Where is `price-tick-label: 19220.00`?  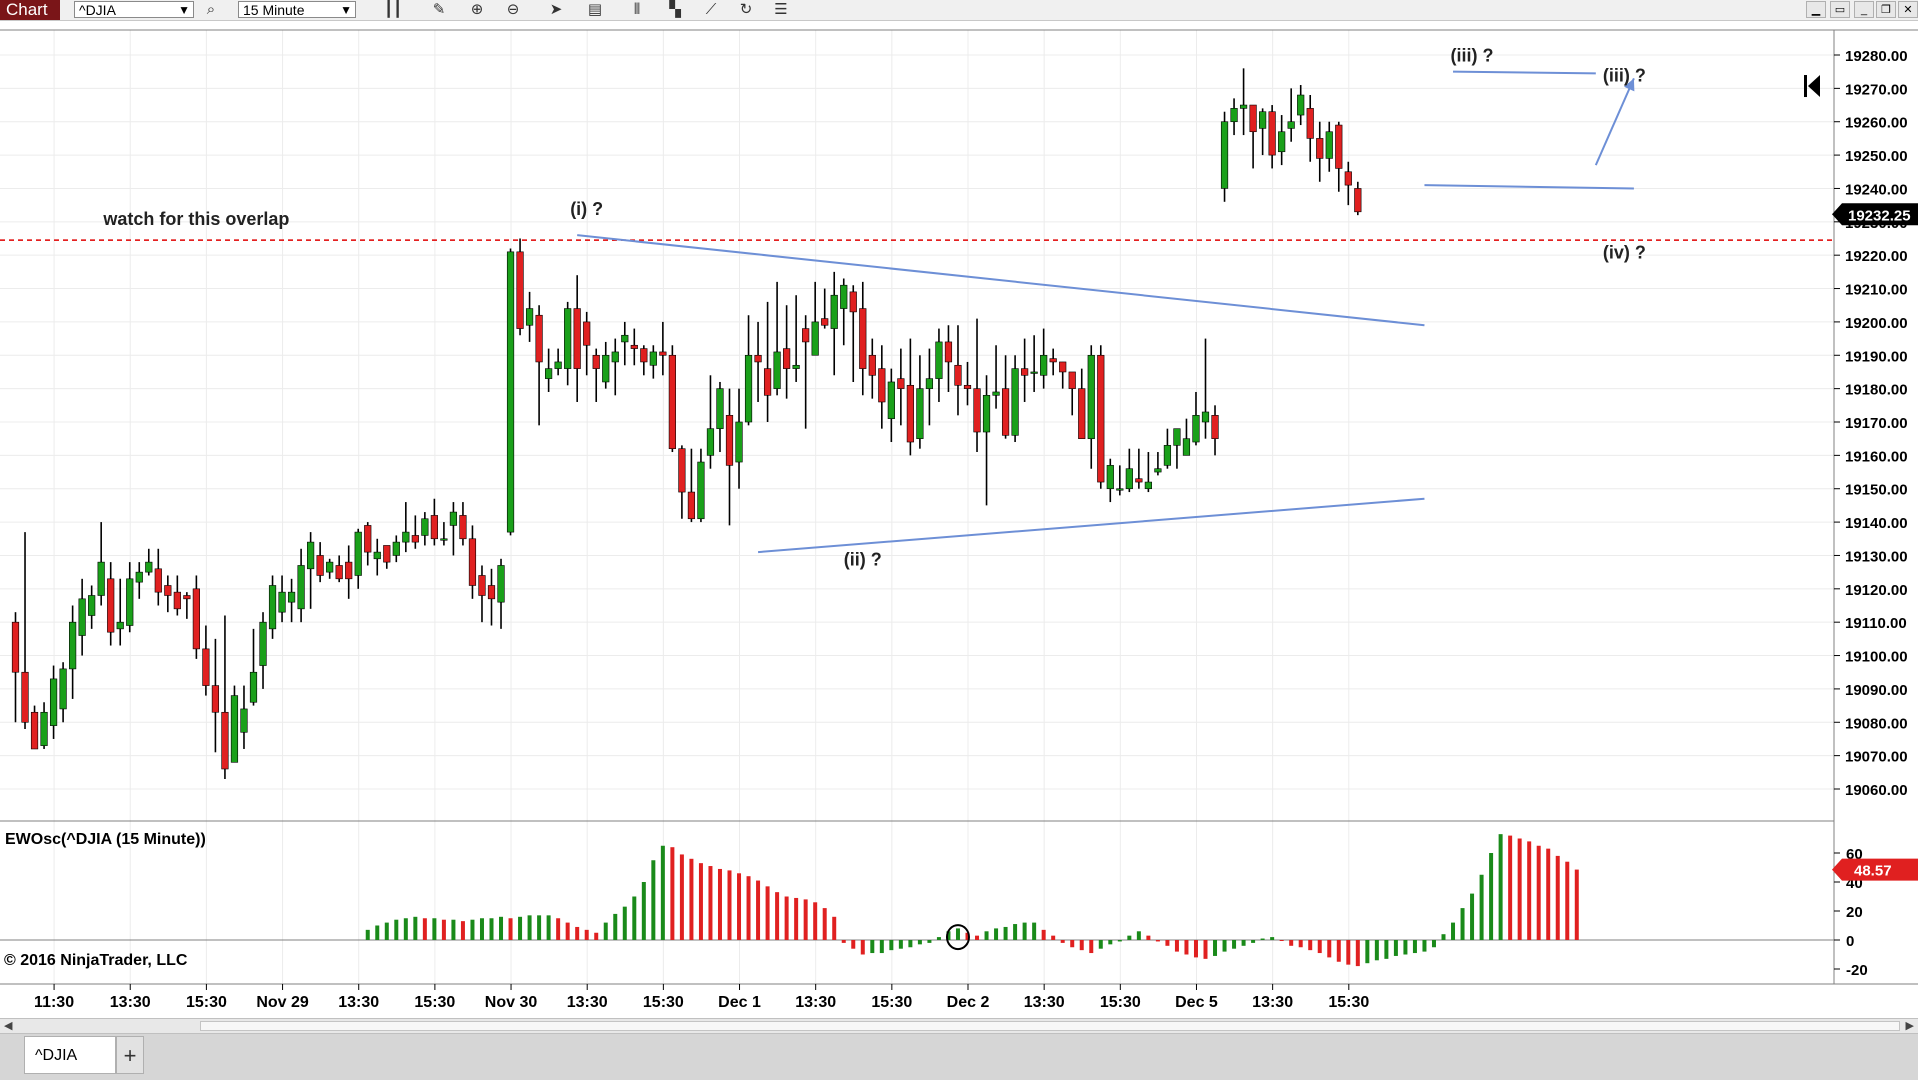
price-tick-label: 19220.00 is located at coordinates (1876, 256).